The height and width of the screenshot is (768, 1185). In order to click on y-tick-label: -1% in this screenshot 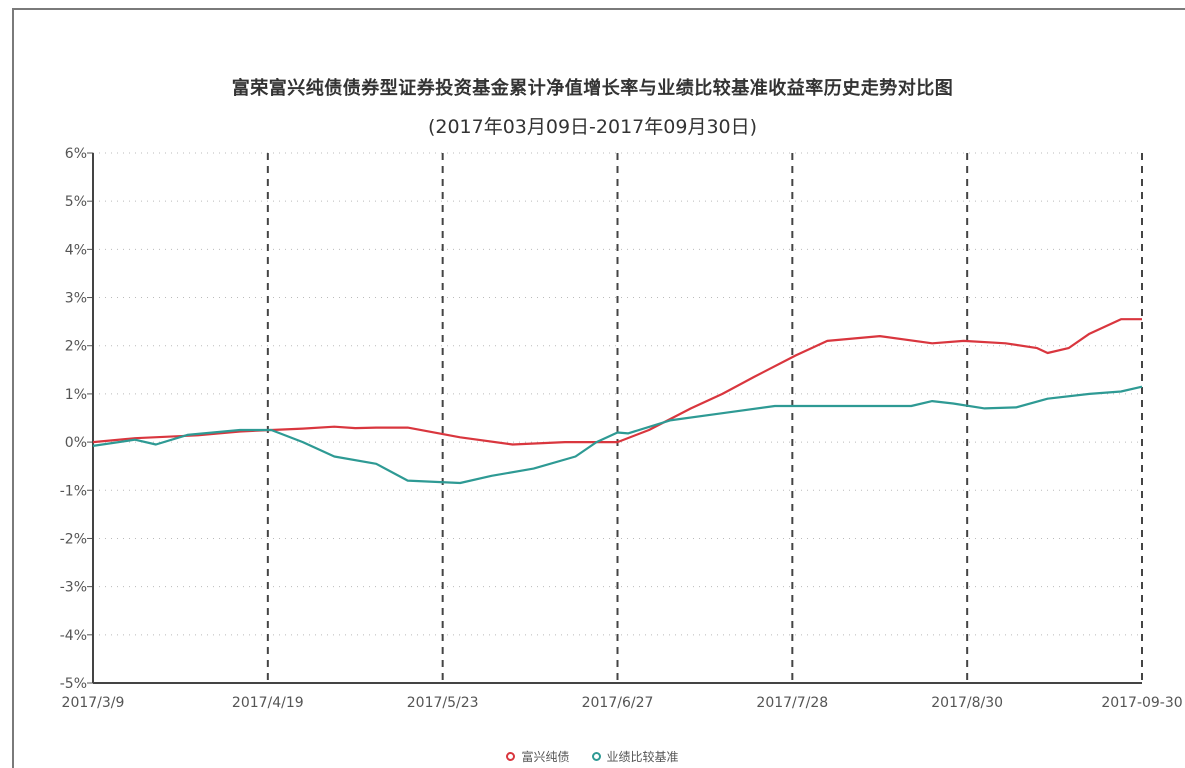, I will do `click(73, 491)`.